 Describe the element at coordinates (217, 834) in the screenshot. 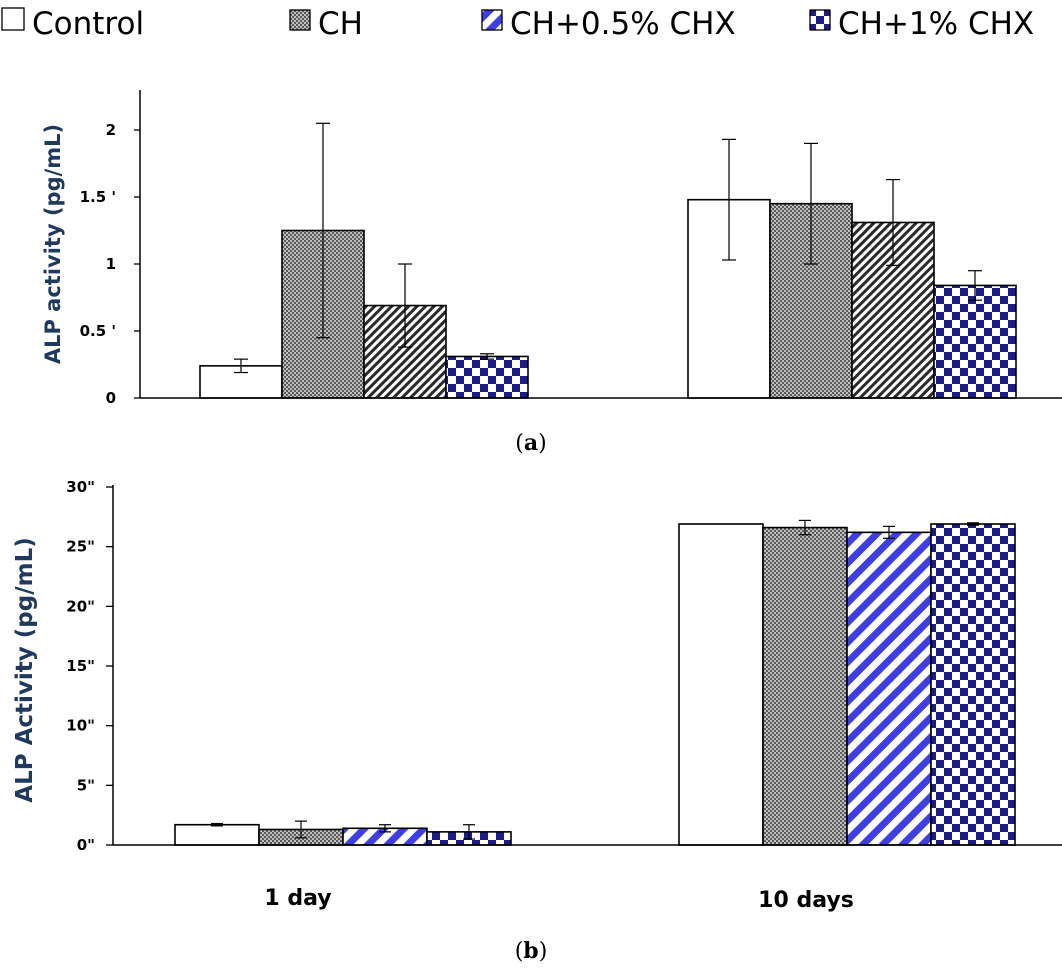

I see `bar-control-1-day` at that location.